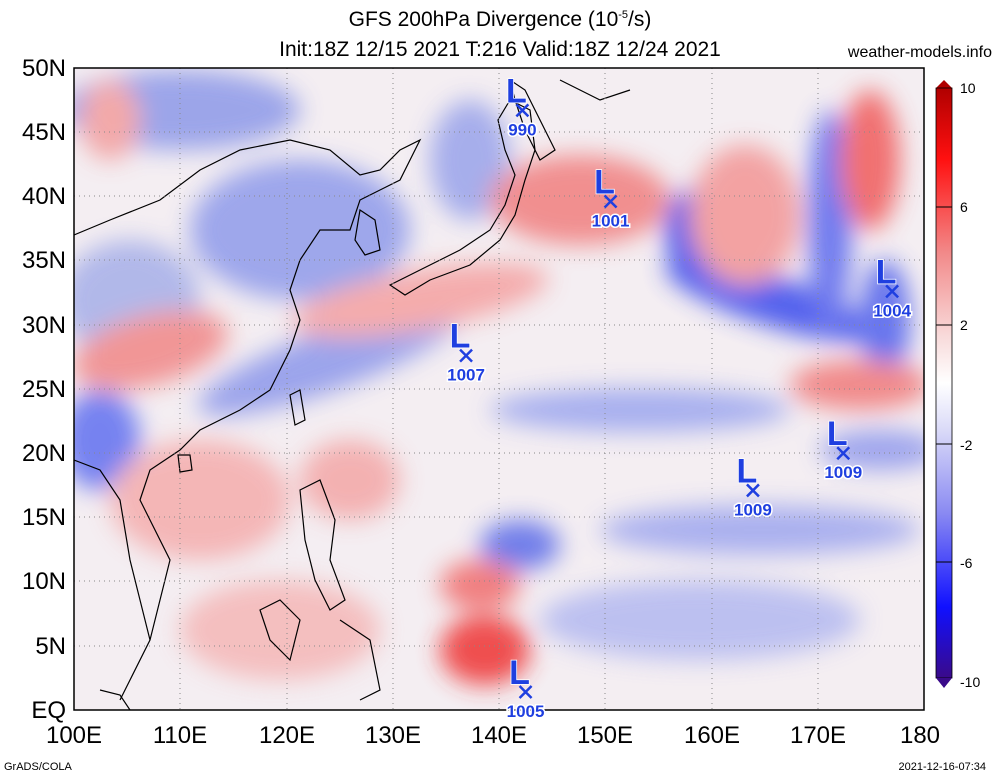  I want to click on colorbar-label: -2, so click(966, 445).